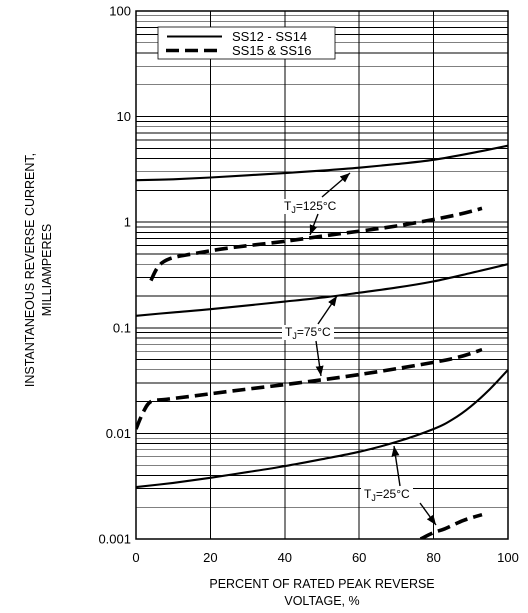  I want to click on y-tick-label: 0.1, so click(122, 327).